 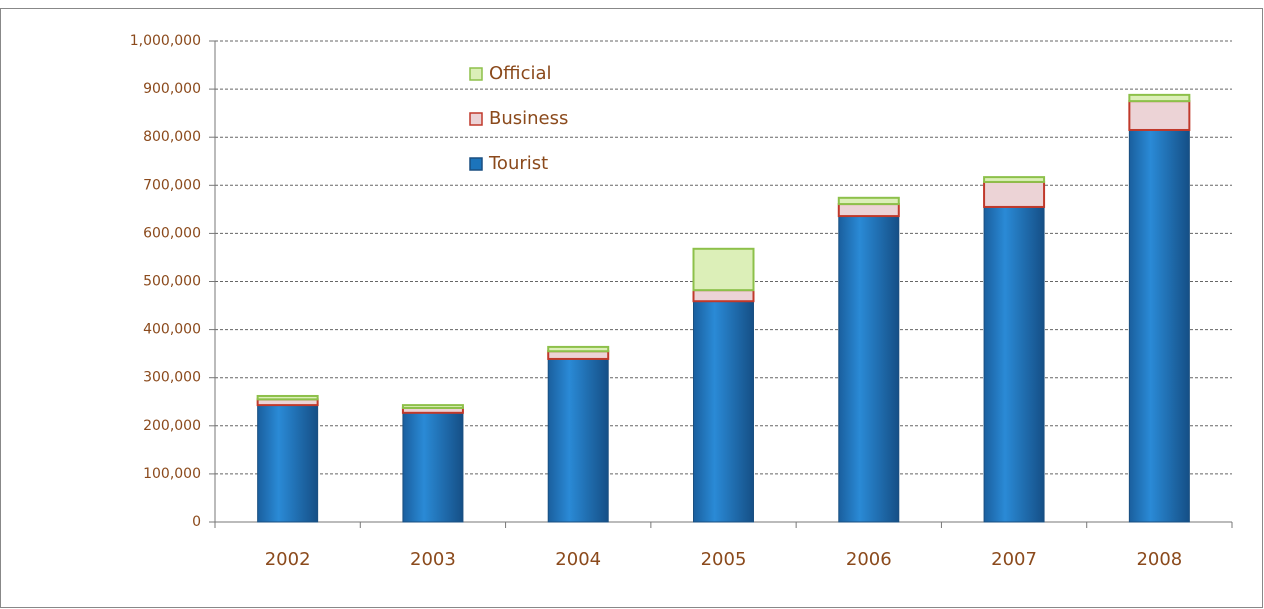 I want to click on y-tick-label: 200,000, so click(x=172, y=426).